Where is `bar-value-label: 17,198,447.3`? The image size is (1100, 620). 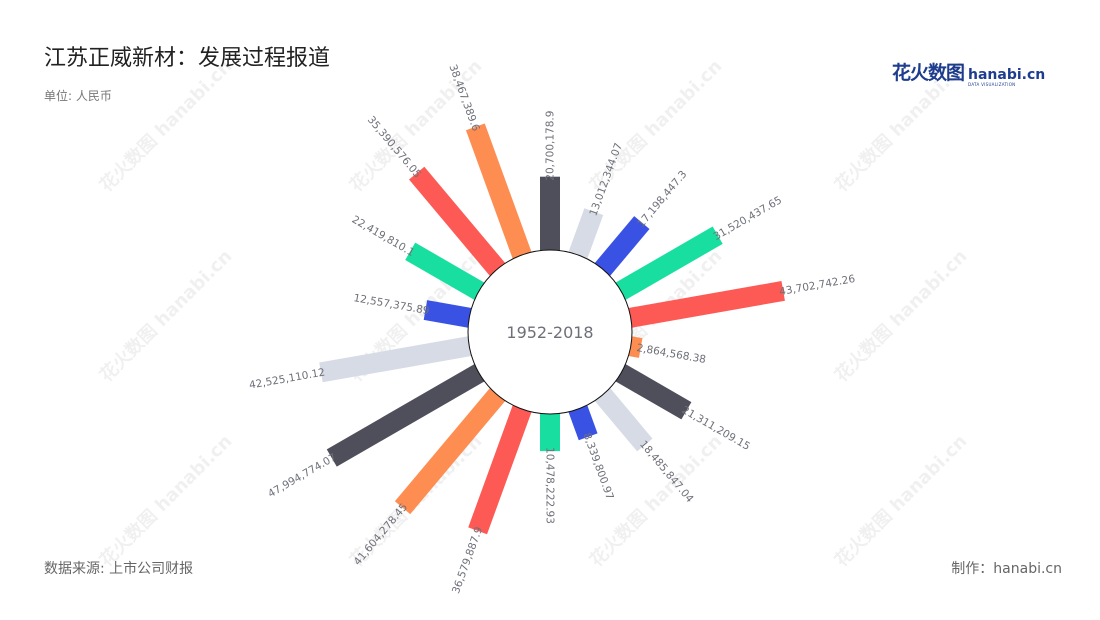 bar-value-label: 17,198,447.3 is located at coordinates (662, 198).